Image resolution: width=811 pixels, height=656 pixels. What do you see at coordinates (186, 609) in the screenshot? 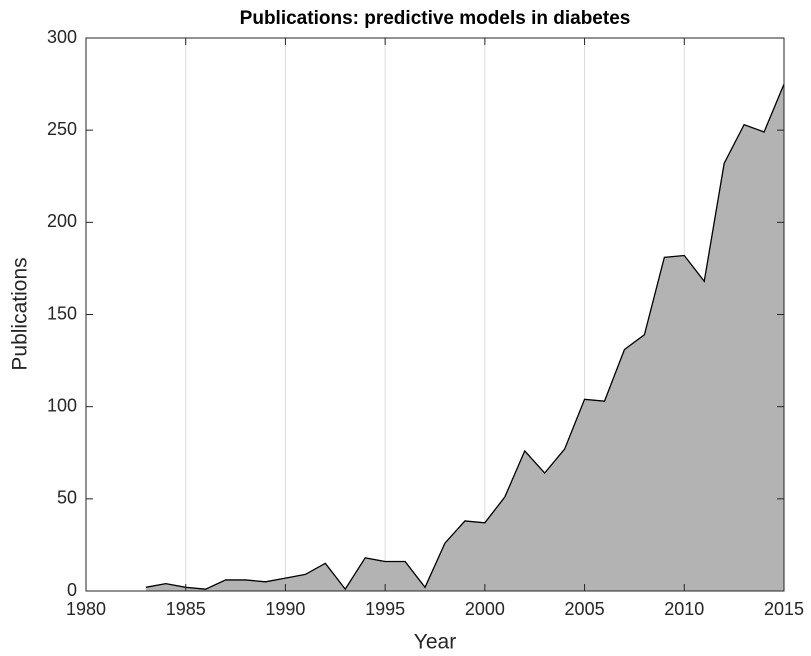
I see `x-tick-label: 1985` at bounding box center [186, 609].